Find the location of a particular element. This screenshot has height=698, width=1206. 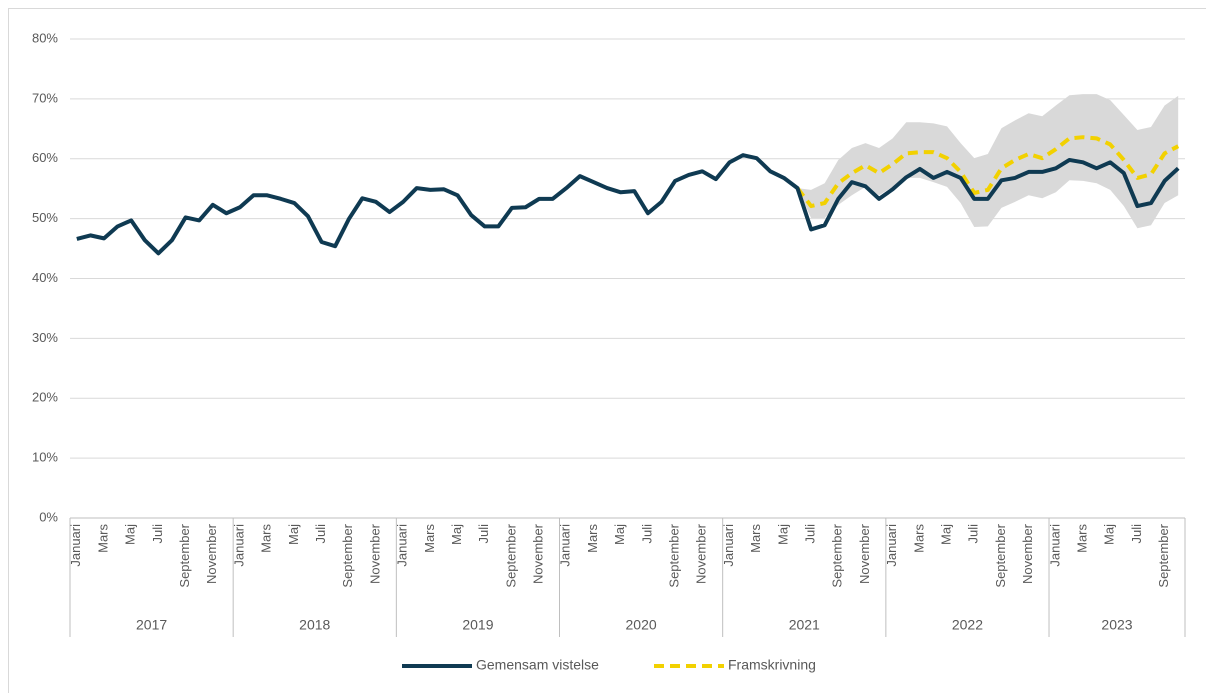

y-tick-label: 30% is located at coordinates (45, 337).